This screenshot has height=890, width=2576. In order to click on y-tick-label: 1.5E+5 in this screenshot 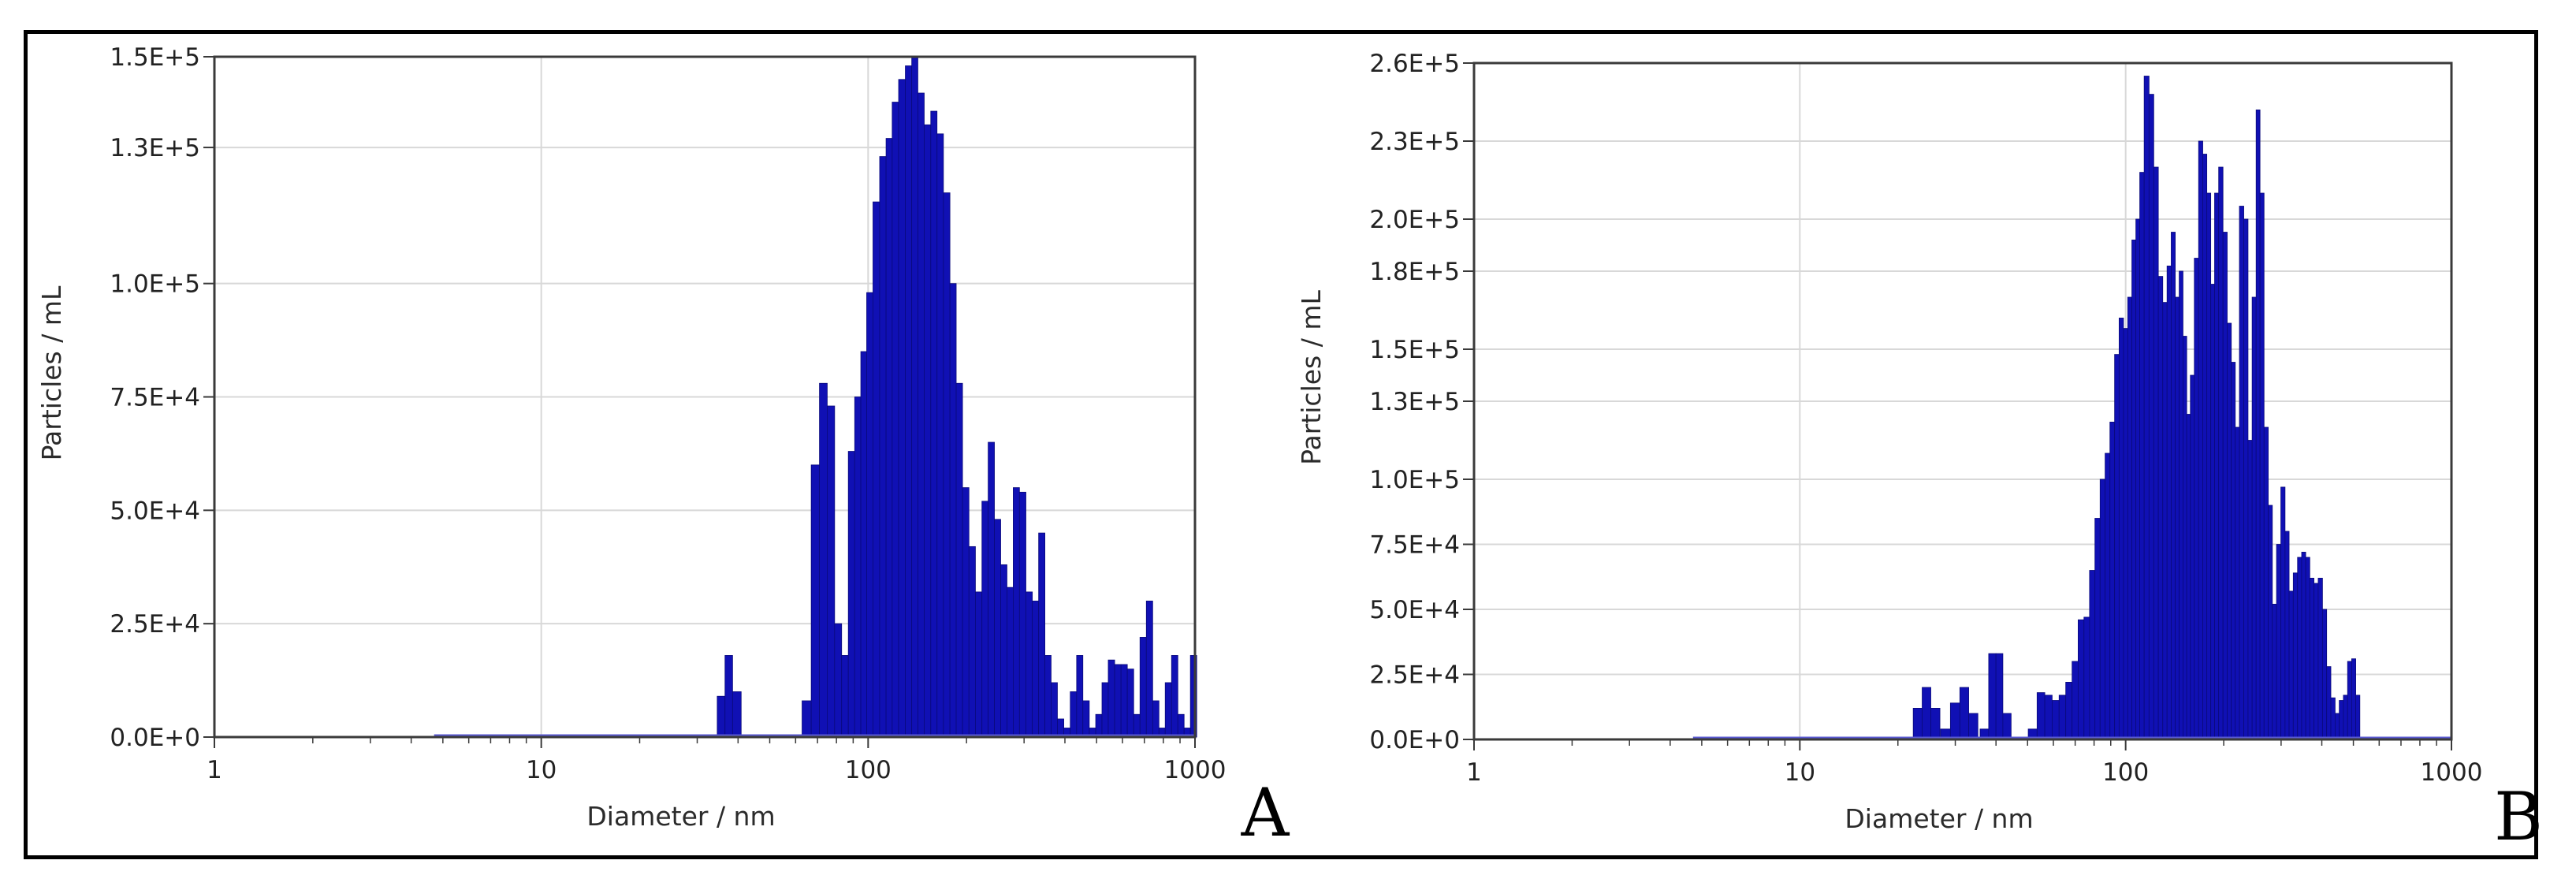, I will do `click(1414, 350)`.